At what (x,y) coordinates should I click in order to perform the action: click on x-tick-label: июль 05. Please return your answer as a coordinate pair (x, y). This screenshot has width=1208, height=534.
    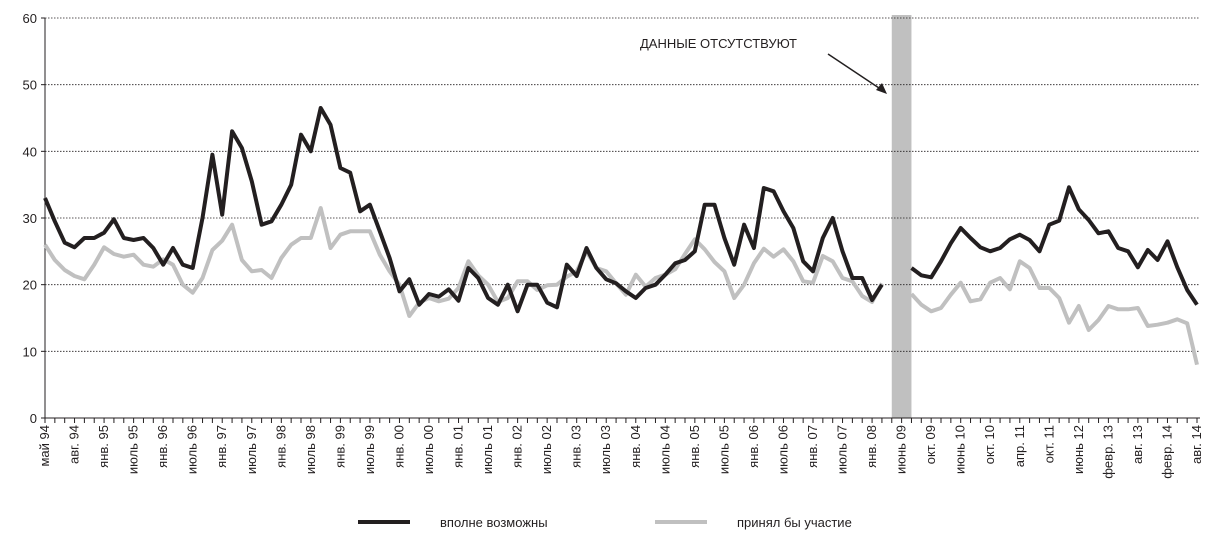
    Looking at the image, I should click on (723, 449).